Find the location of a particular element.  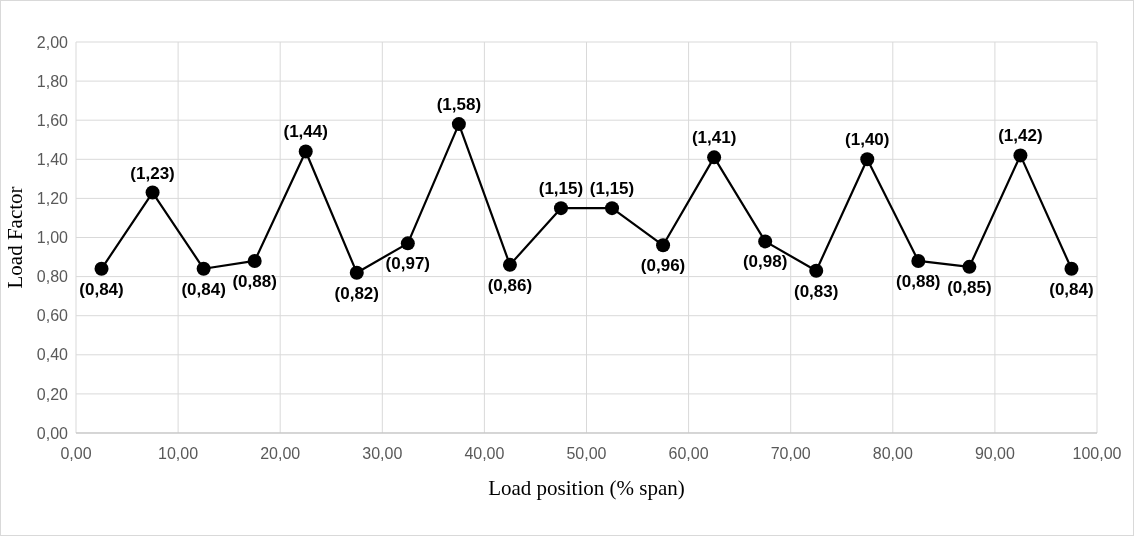

y-tick-label: 1,60 is located at coordinates (52, 120).